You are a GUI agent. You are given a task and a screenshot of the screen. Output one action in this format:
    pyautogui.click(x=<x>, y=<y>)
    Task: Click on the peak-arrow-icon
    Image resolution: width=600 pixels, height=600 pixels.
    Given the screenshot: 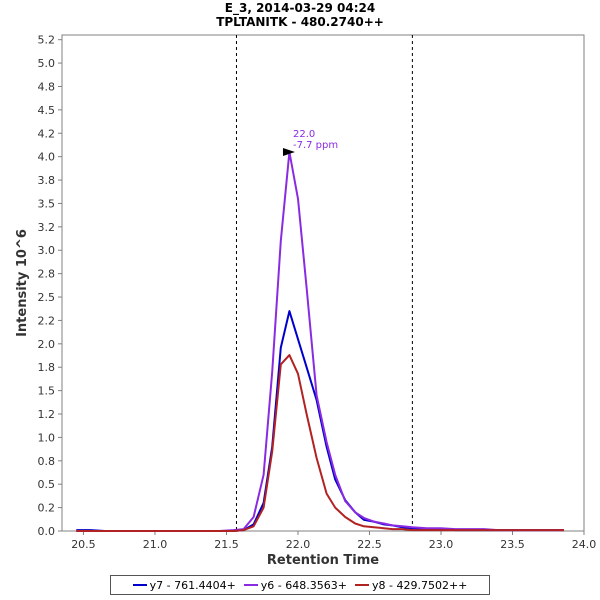 What is the action you would take?
    pyautogui.click(x=288, y=151)
    